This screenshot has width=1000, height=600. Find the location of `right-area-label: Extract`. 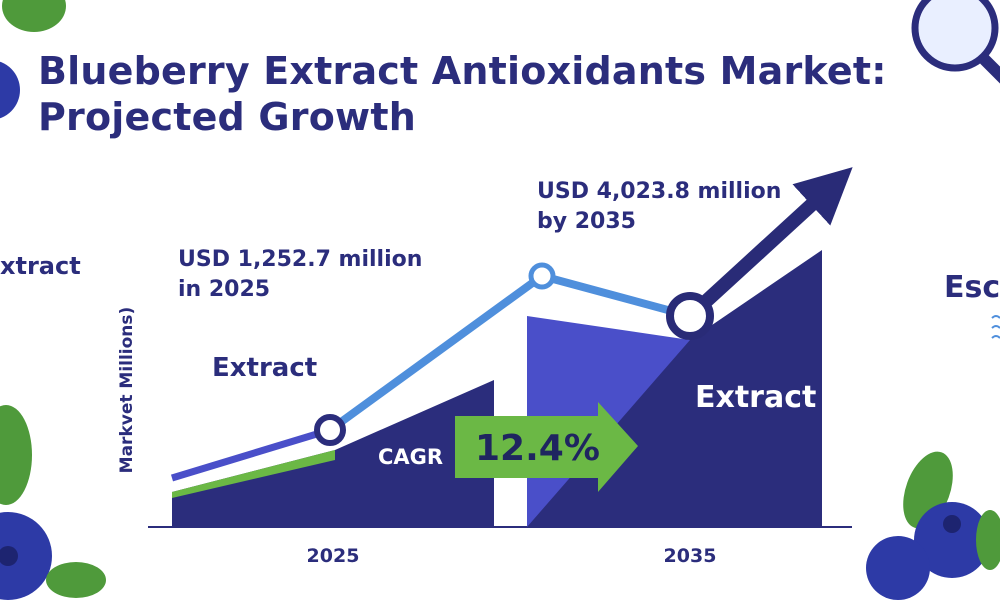

right-area-label: Extract is located at coordinates (755, 397).